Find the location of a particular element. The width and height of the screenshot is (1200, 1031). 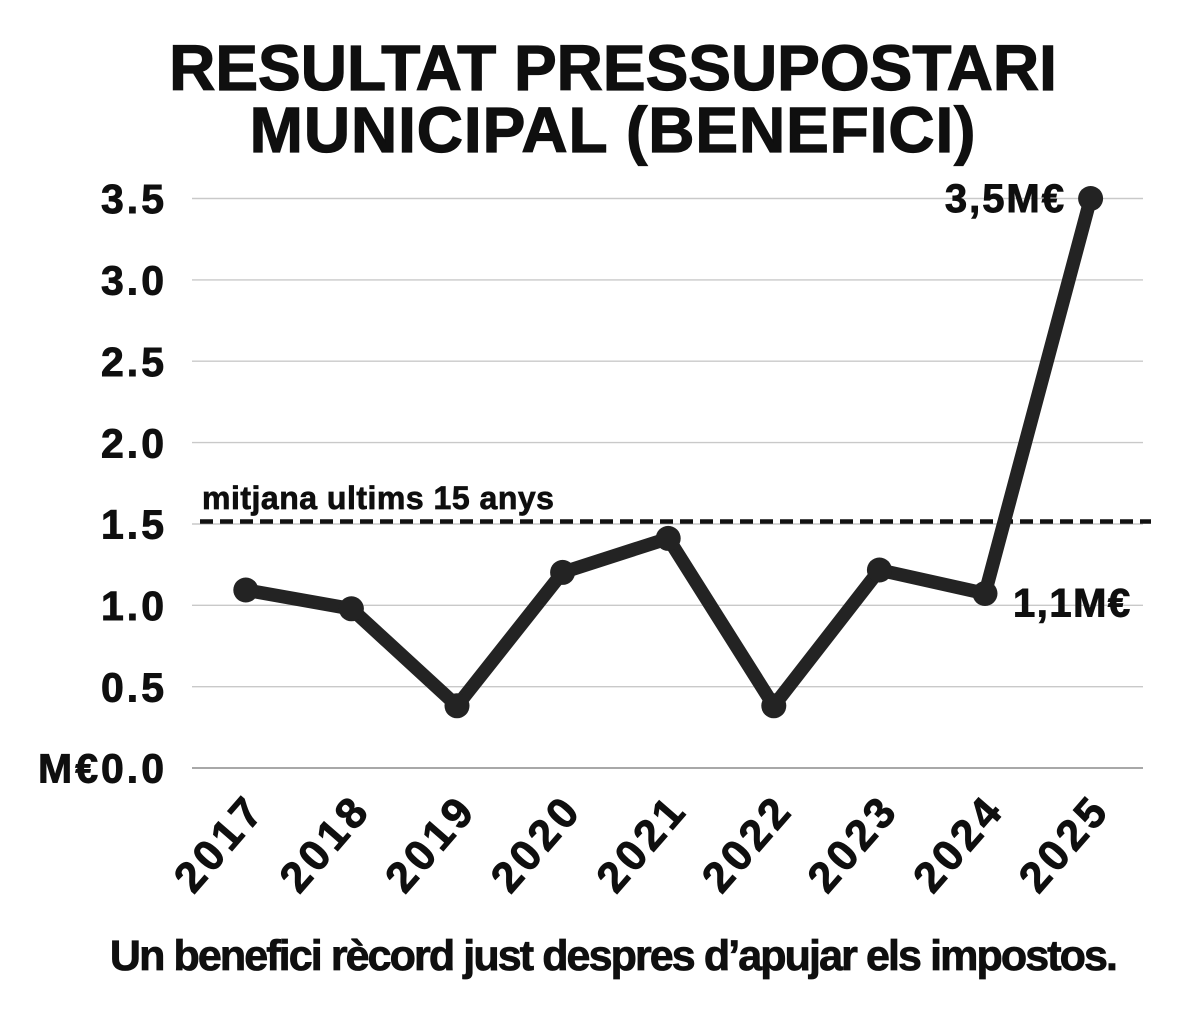

svg-text: 1.5 is located at coordinates (134, 525).